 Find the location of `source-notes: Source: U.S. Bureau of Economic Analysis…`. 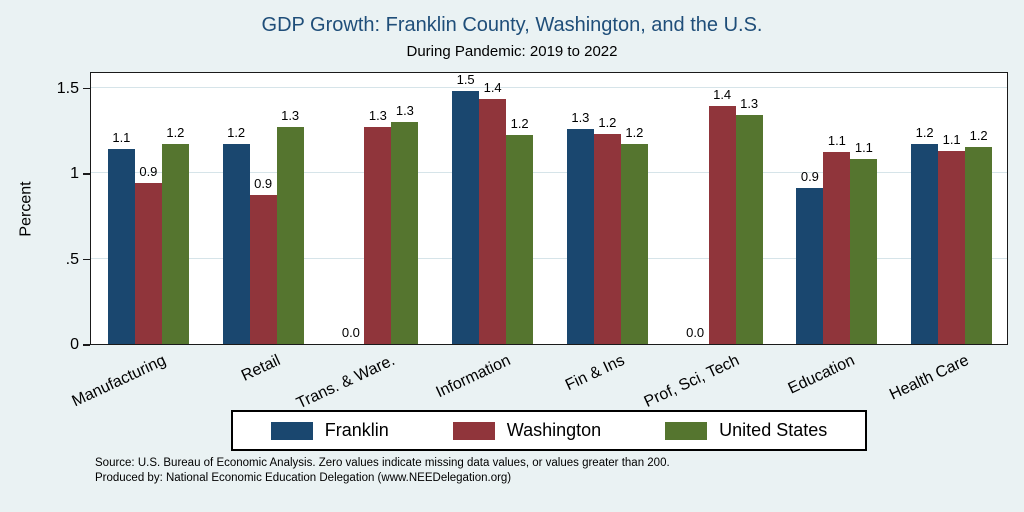

source-notes: Source: U.S. Bureau of Economic Analysis… is located at coordinates (382, 471).